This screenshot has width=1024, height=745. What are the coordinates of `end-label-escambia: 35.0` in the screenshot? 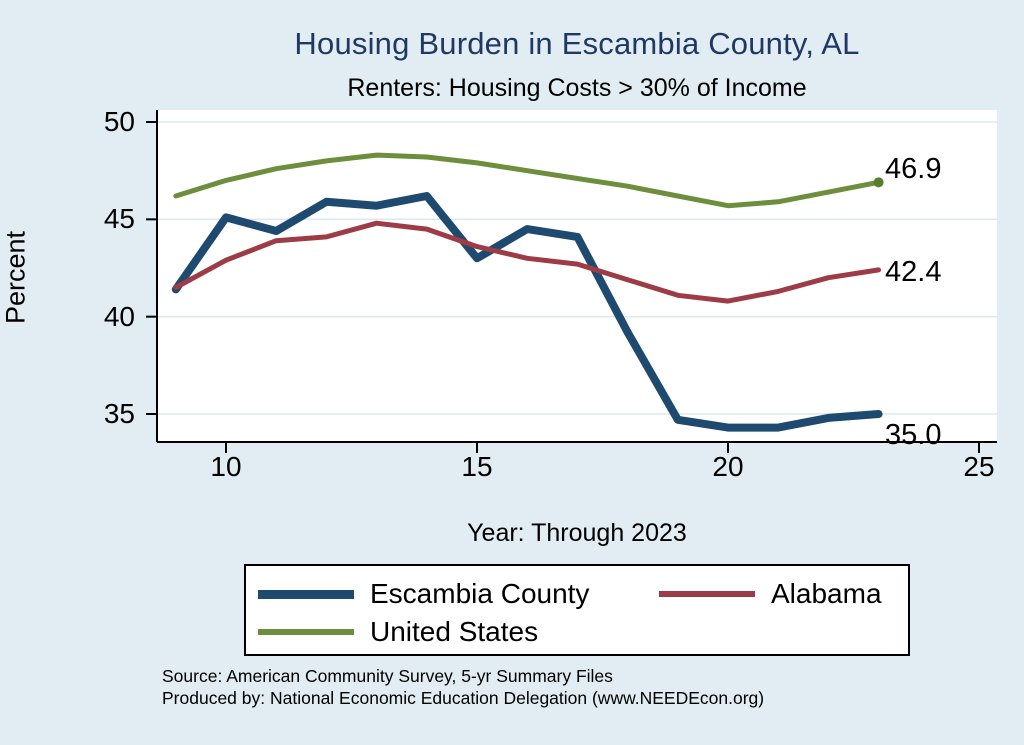 It's located at (913, 435).